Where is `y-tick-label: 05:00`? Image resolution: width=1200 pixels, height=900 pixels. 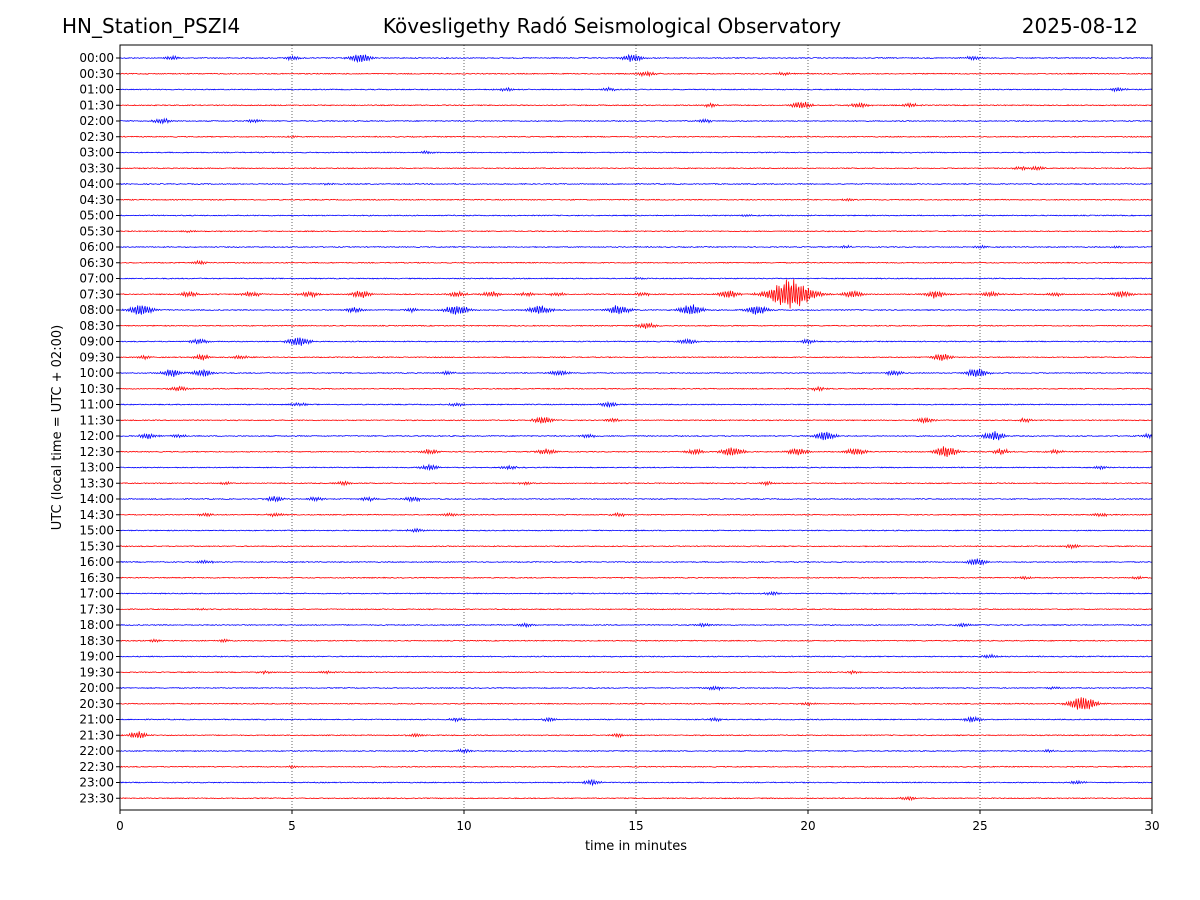
y-tick-label: 05:00 is located at coordinates (96, 216).